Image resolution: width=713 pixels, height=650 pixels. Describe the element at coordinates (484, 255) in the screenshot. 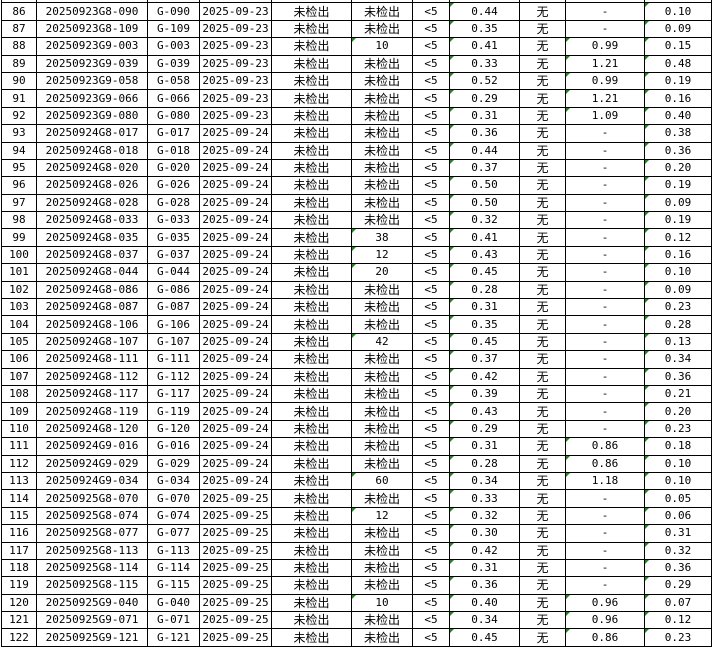

I see `cell-value-d: 0.43` at that location.